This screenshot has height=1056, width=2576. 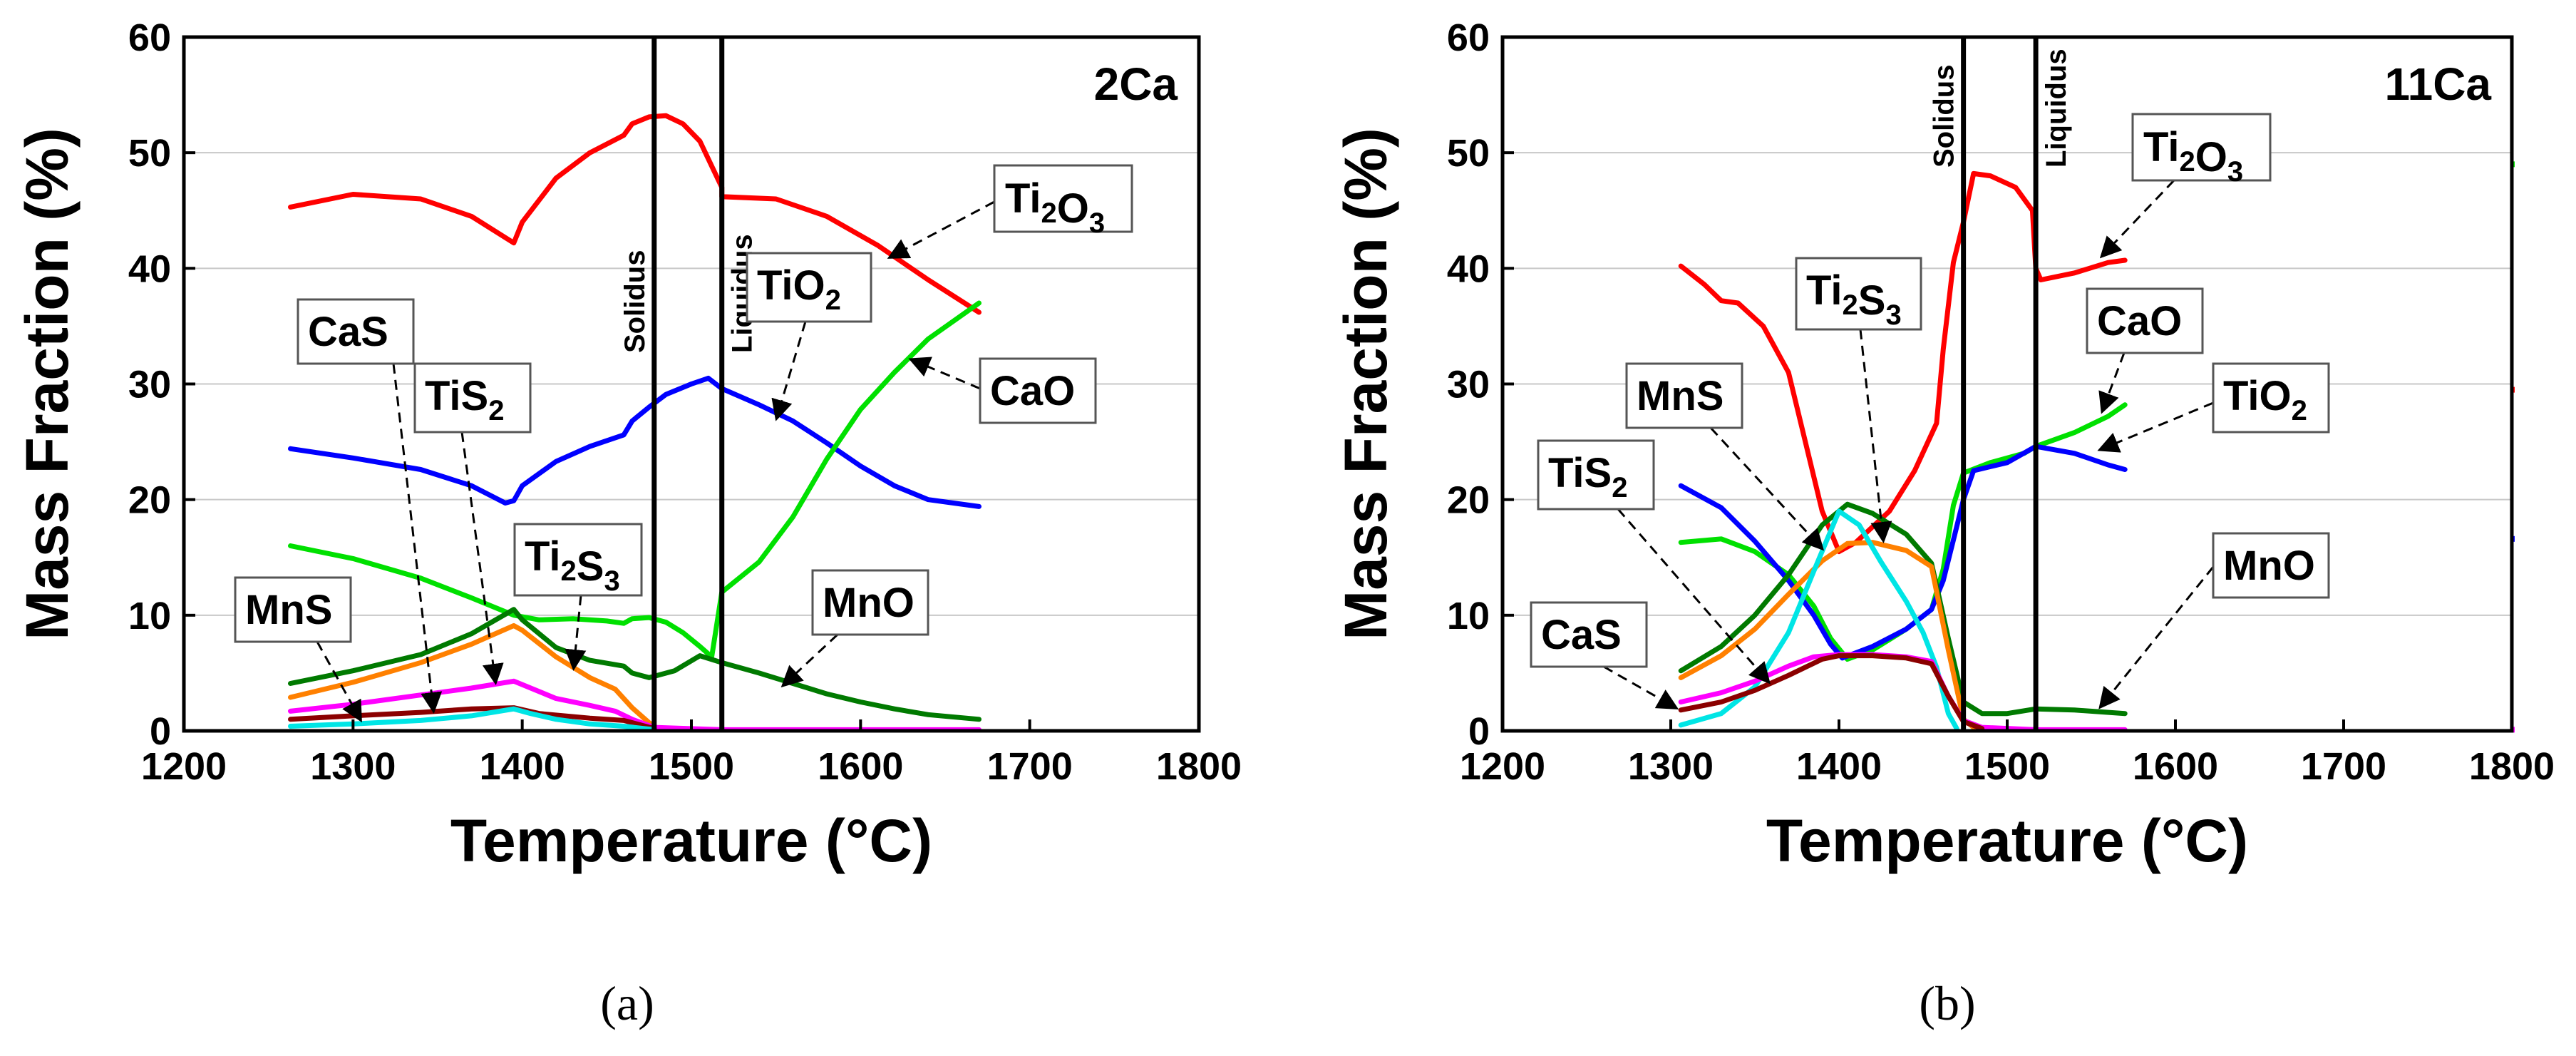 What do you see at coordinates (1468, 500) in the screenshot?
I see `y-tick-label: 20` at bounding box center [1468, 500].